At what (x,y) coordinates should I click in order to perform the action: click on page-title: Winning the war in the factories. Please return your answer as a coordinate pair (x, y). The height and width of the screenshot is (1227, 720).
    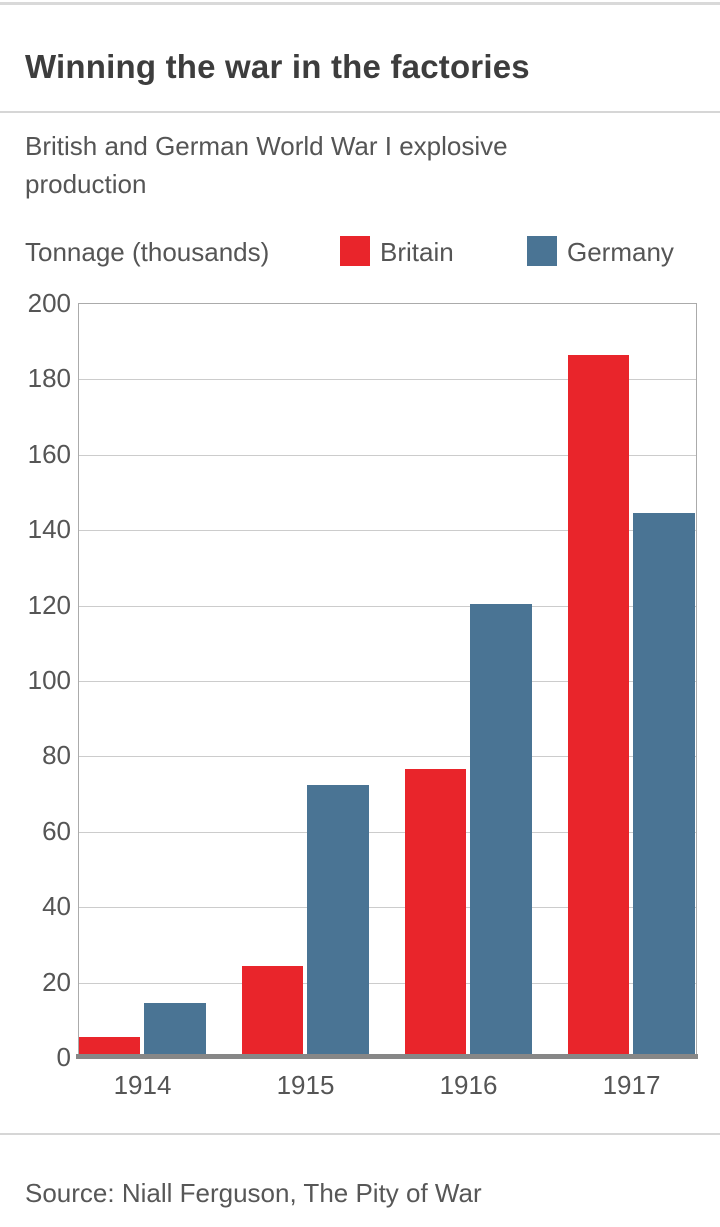
    Looking at the image, I should click on (277, 67).